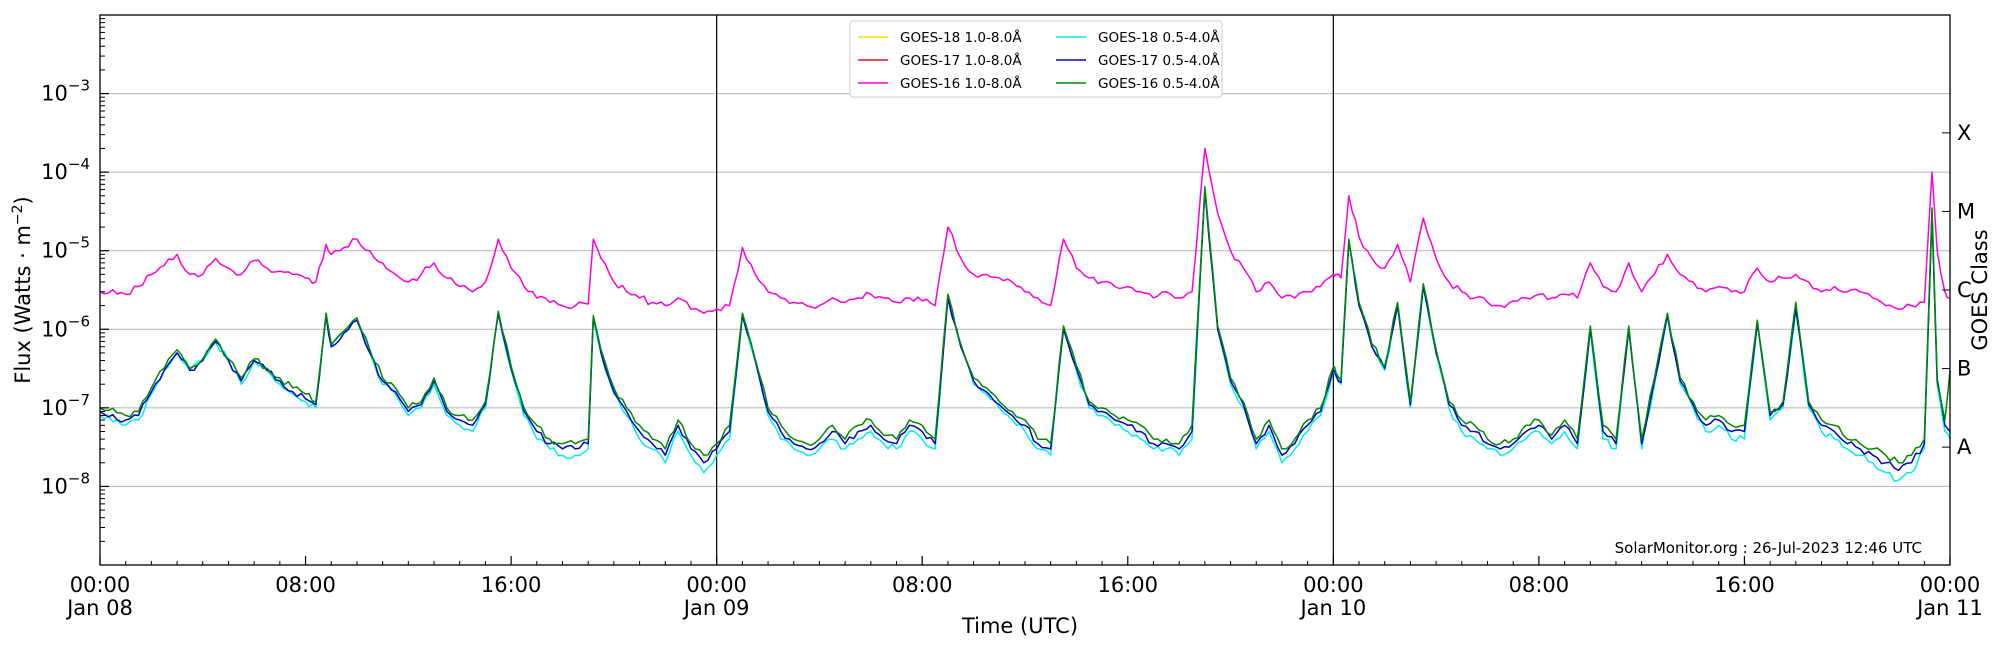  Describe the element at coordinates (1159, 60) in the screenshot. I see `legend-label: GOES-17 0.5-4.0Å` at that location.